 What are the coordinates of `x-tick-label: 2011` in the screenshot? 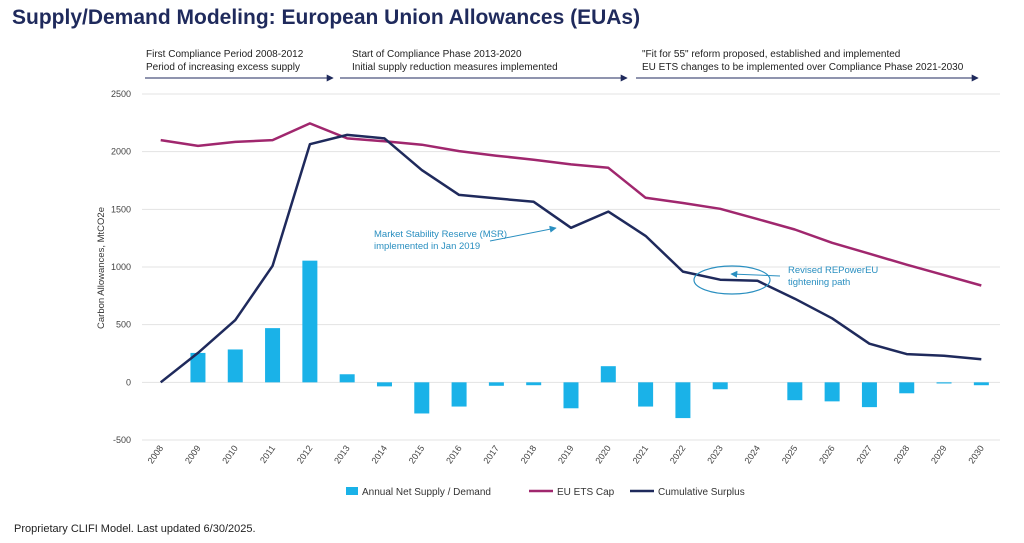 It's located at (267, 454).